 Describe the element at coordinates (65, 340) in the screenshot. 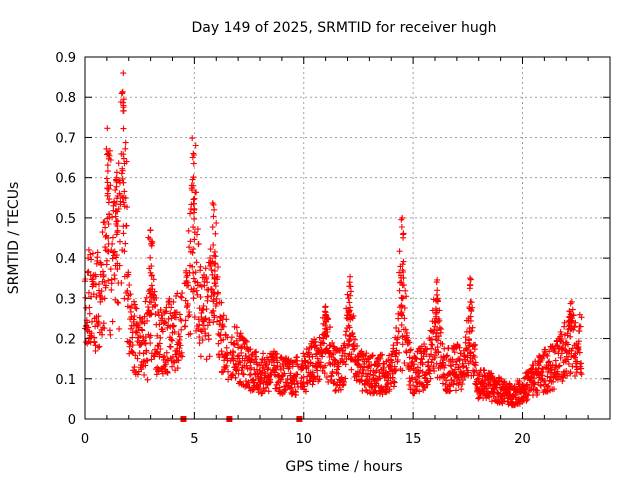

I see `y-tick-label: 0.2` at that location.